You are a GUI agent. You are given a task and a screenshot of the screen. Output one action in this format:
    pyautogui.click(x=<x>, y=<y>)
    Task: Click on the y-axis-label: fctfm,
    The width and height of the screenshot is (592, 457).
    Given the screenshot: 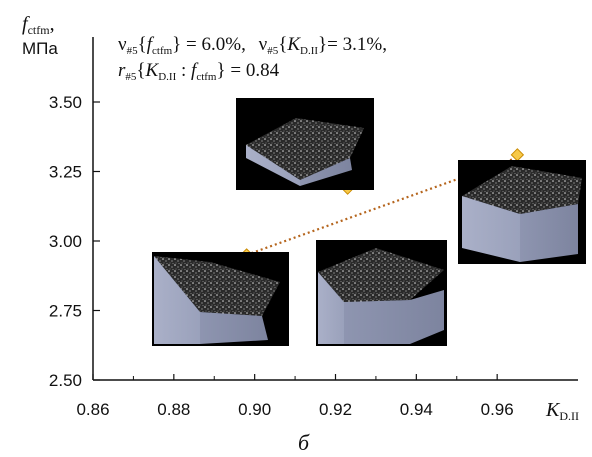 What is the action you would take?
    pyautogui.click(x=38, y=25)
    